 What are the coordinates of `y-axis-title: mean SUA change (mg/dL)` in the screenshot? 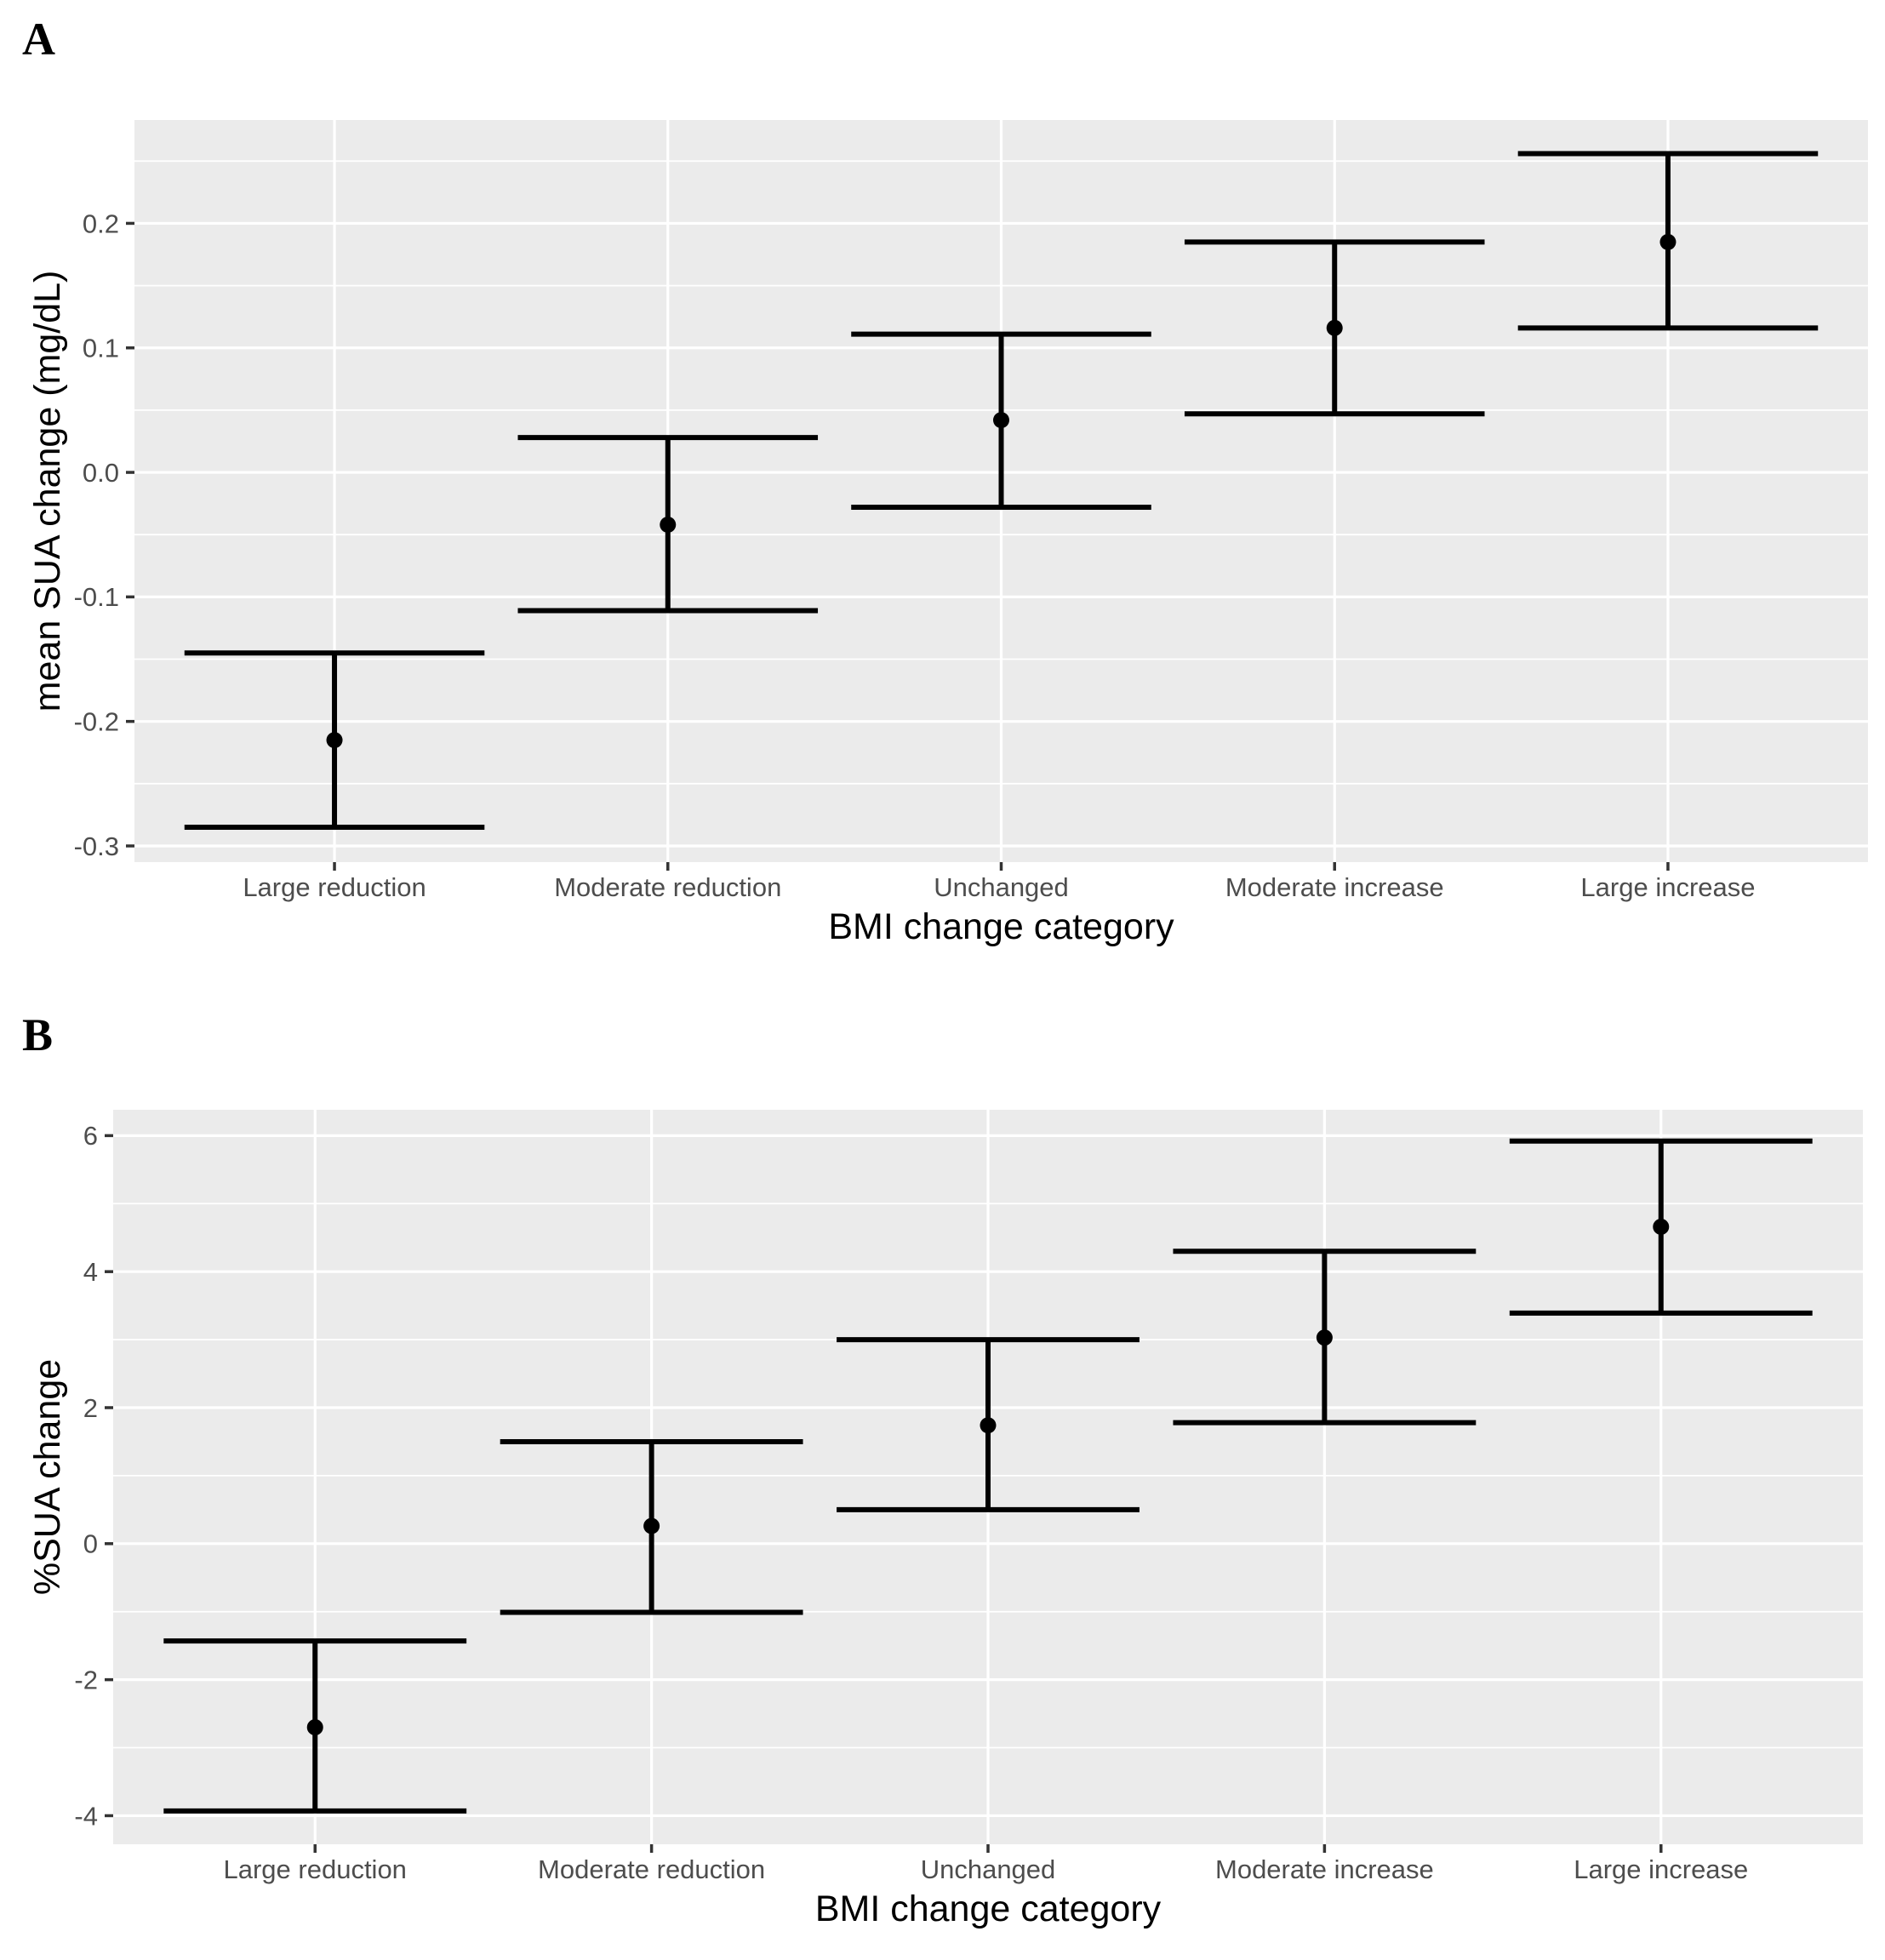 It's located at (47, 492).